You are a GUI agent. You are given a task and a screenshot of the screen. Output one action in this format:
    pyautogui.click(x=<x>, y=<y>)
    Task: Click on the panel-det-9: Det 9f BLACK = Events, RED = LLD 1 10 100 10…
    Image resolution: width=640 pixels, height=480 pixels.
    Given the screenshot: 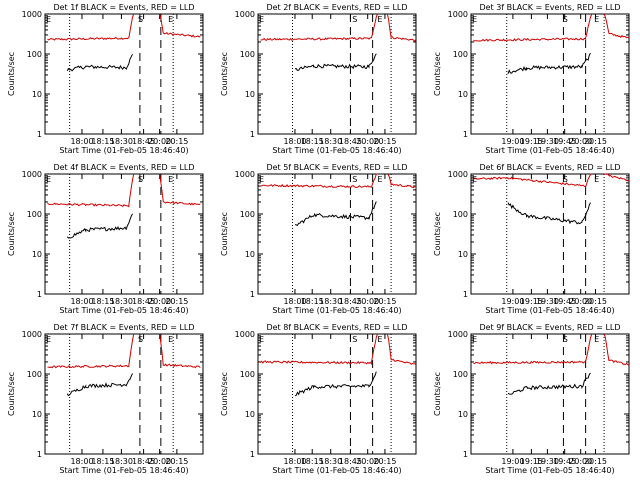 What is the action you would take?
    pyautogui.click(x=531, y=399)
    